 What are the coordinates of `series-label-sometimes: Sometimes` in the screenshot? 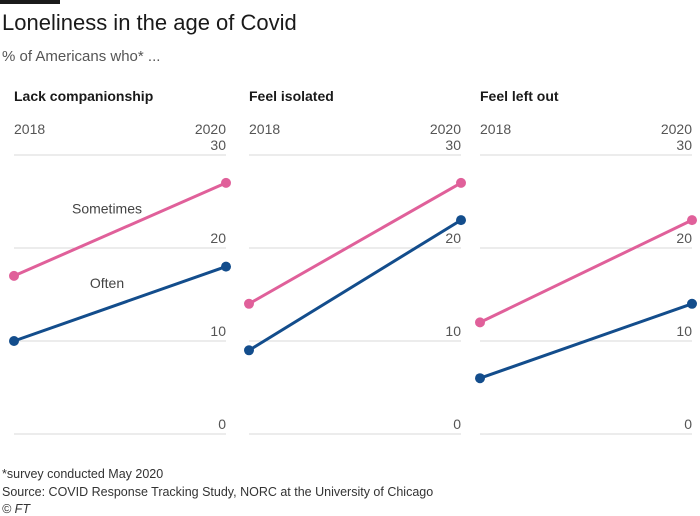 It's located at (107, 208).